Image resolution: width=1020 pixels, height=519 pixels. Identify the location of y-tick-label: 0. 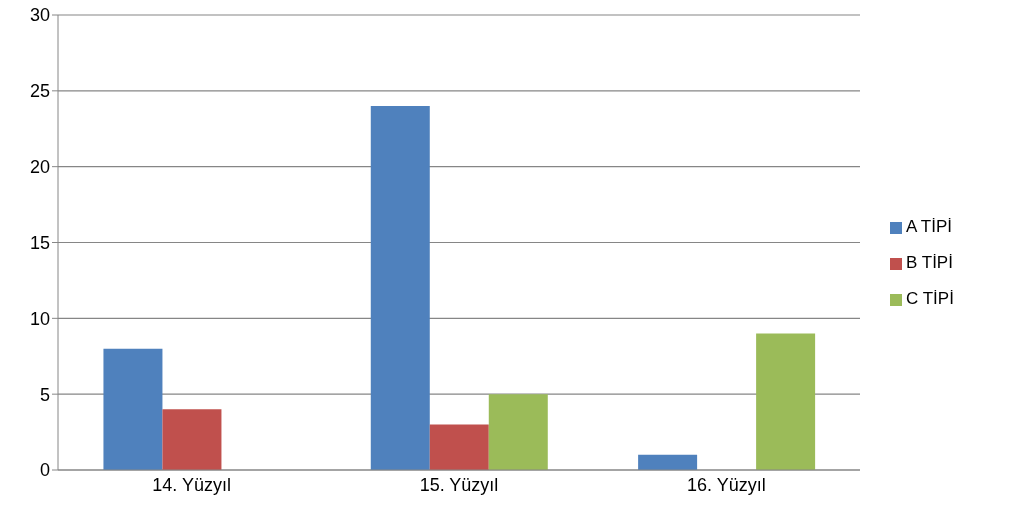
(44, 470).